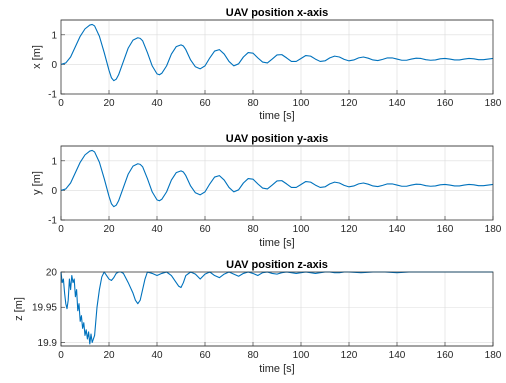 Image resolution: width=506 pixels, height=383 pixels. What do you see at coordinates (277, 52) in the screenshot?
I see `data-line-x` at bounding box center [277, 52].